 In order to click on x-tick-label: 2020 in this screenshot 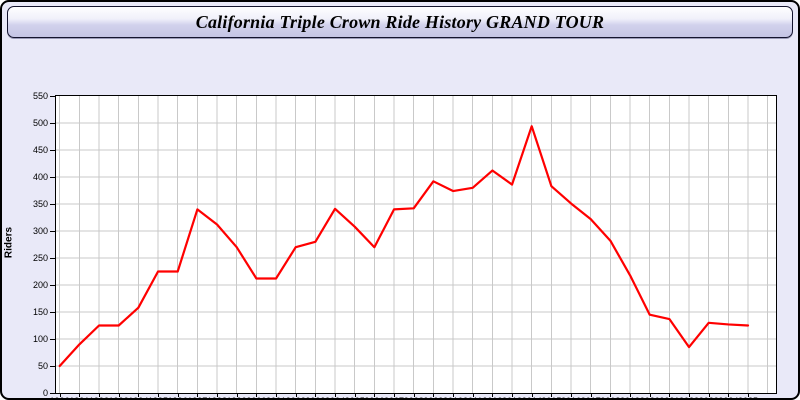, I will do `click(650, 397)`.